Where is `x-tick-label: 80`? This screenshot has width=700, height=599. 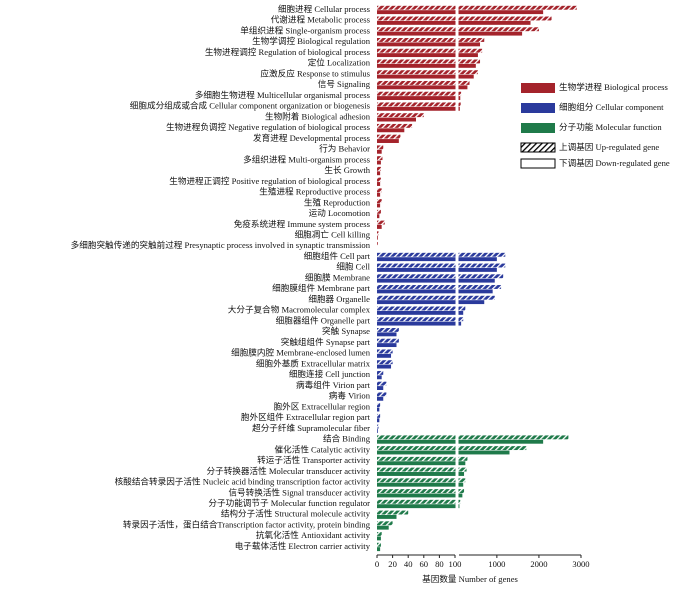 x-tick-label: 80 is located at coordinates (439, 564).